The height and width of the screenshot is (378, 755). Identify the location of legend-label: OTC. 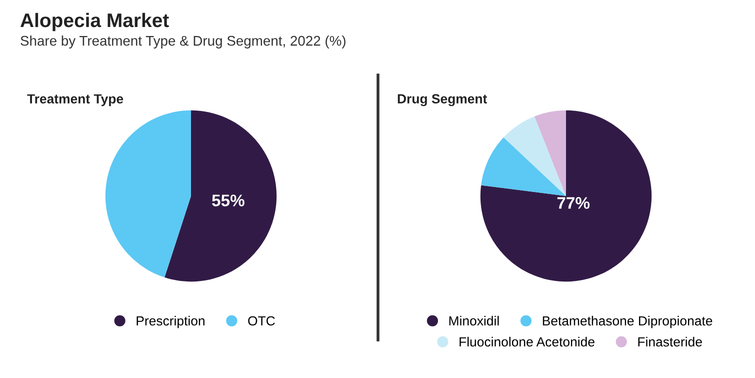
(261, 321).